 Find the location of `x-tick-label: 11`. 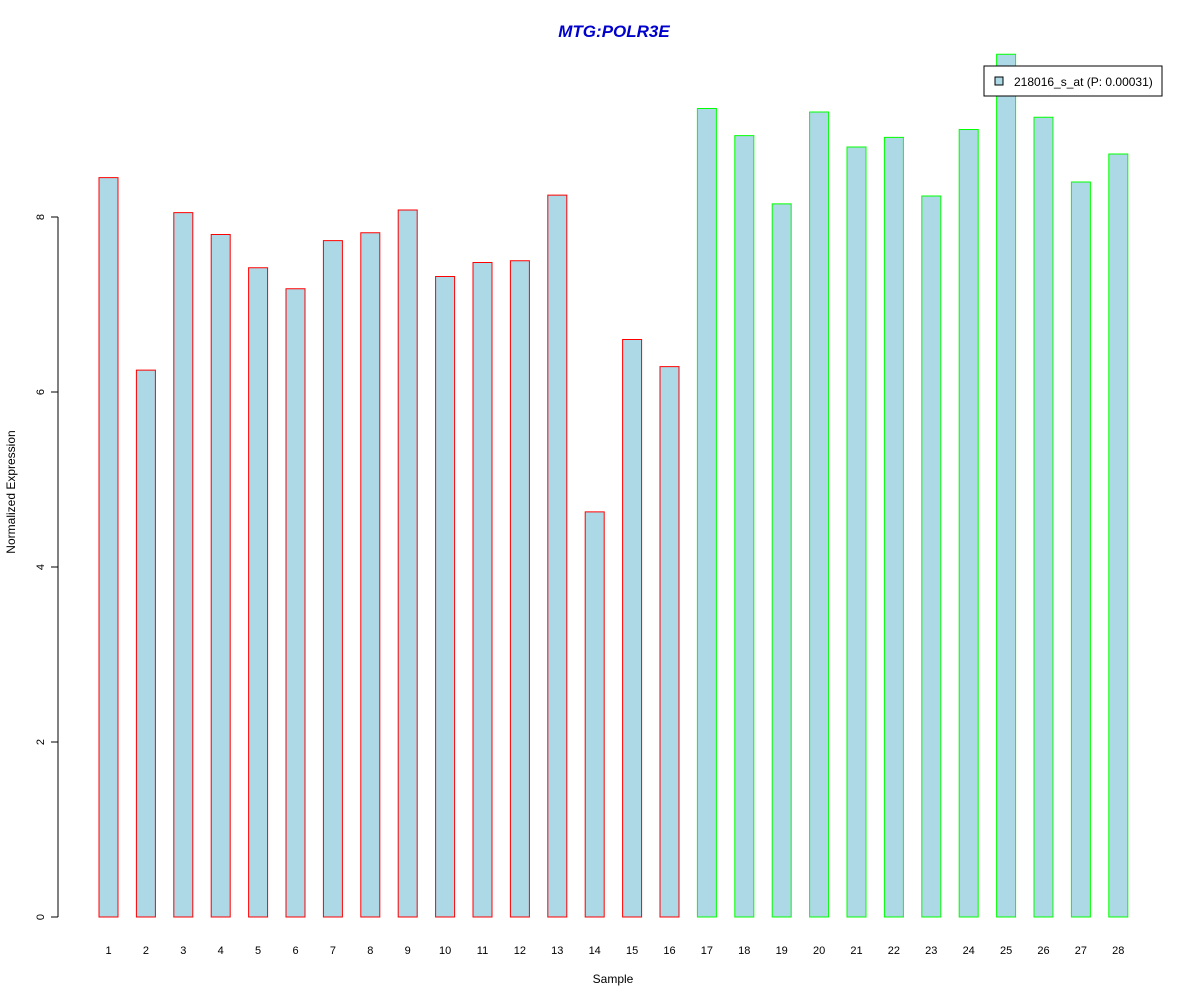

x-tick-label: 11 is located at coordinates (482, 951).